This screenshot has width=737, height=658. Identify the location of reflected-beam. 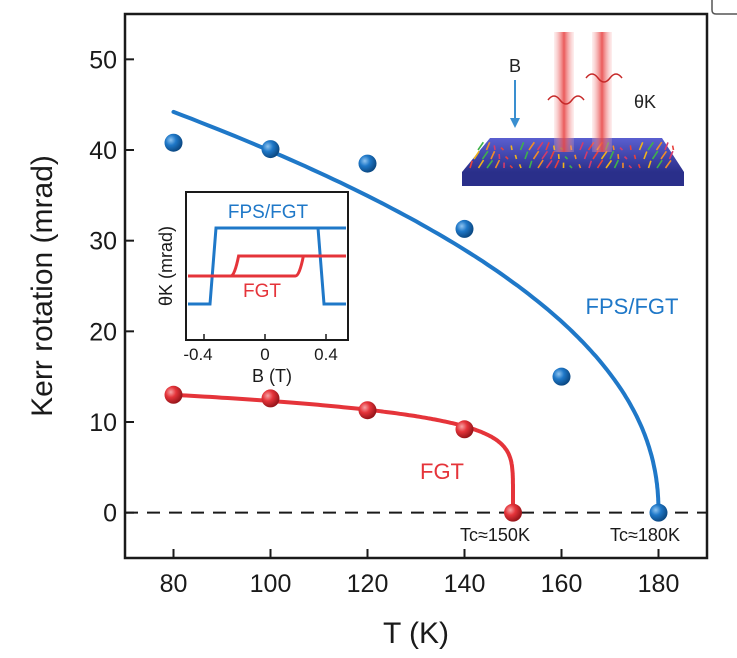
(602, 92).